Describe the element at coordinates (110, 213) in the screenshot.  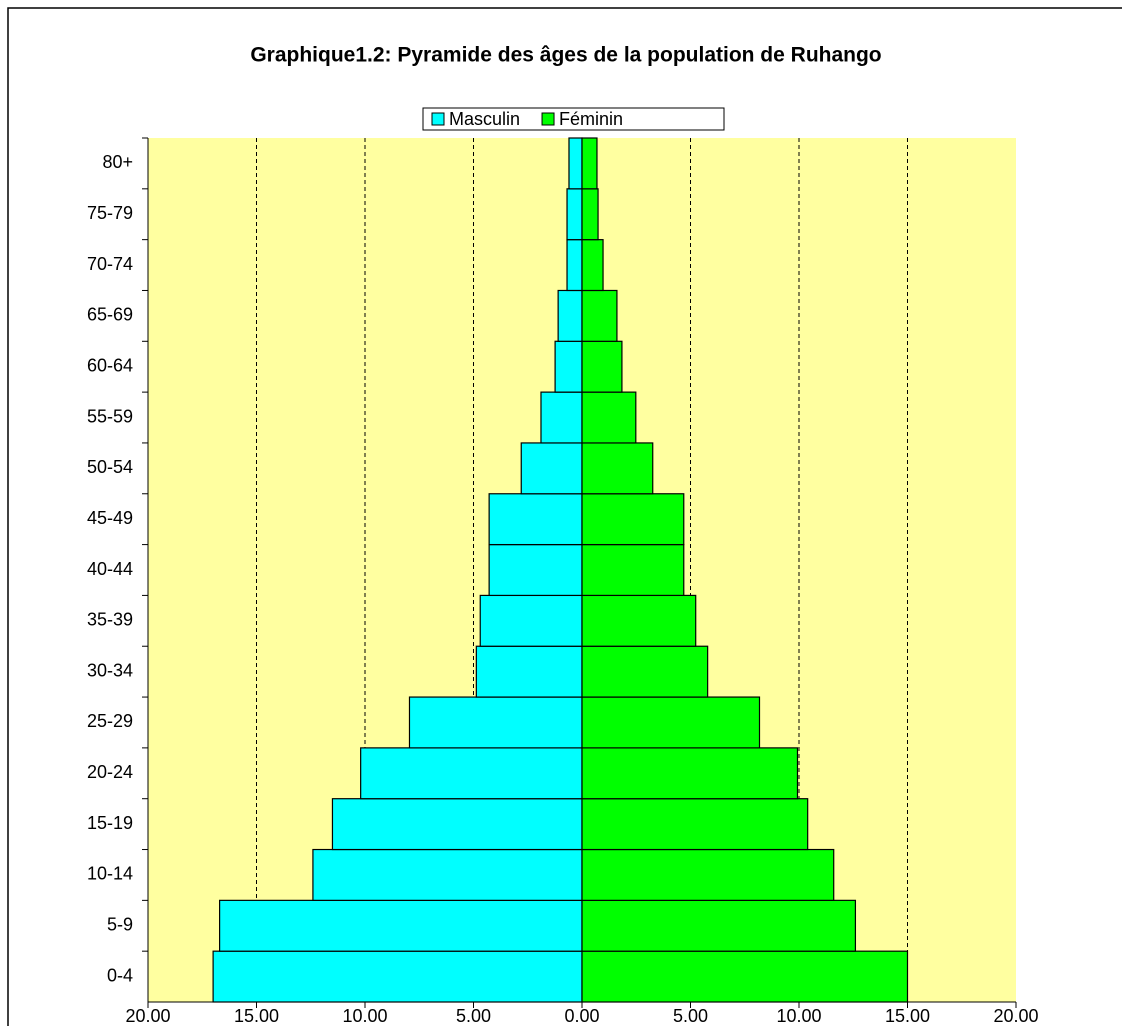
I see `y-tick-label: 75-79` at that location.